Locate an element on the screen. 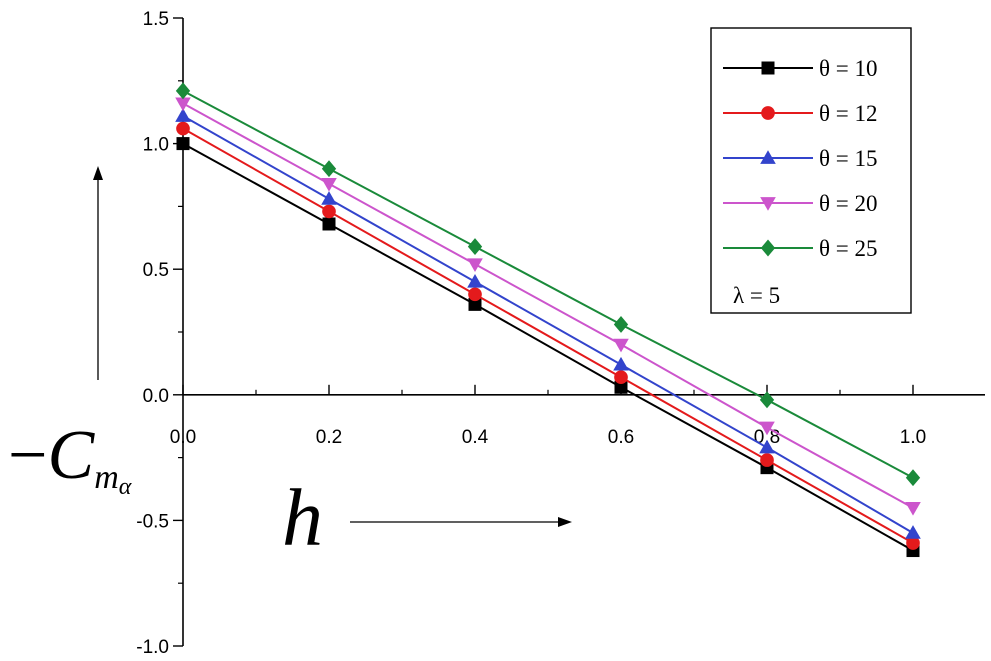 This screenshot has height=661, width=991. legend-label: θ = 10 is located at coordinates (848, 68).